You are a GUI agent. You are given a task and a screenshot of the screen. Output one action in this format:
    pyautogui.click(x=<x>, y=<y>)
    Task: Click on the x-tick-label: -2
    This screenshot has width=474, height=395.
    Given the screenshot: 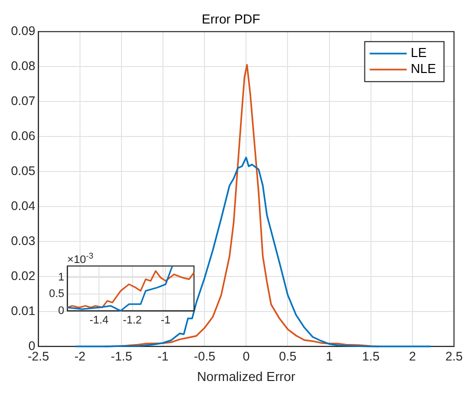 What is the action you would take?
    pyautogui.click(x=80, y=356)
    